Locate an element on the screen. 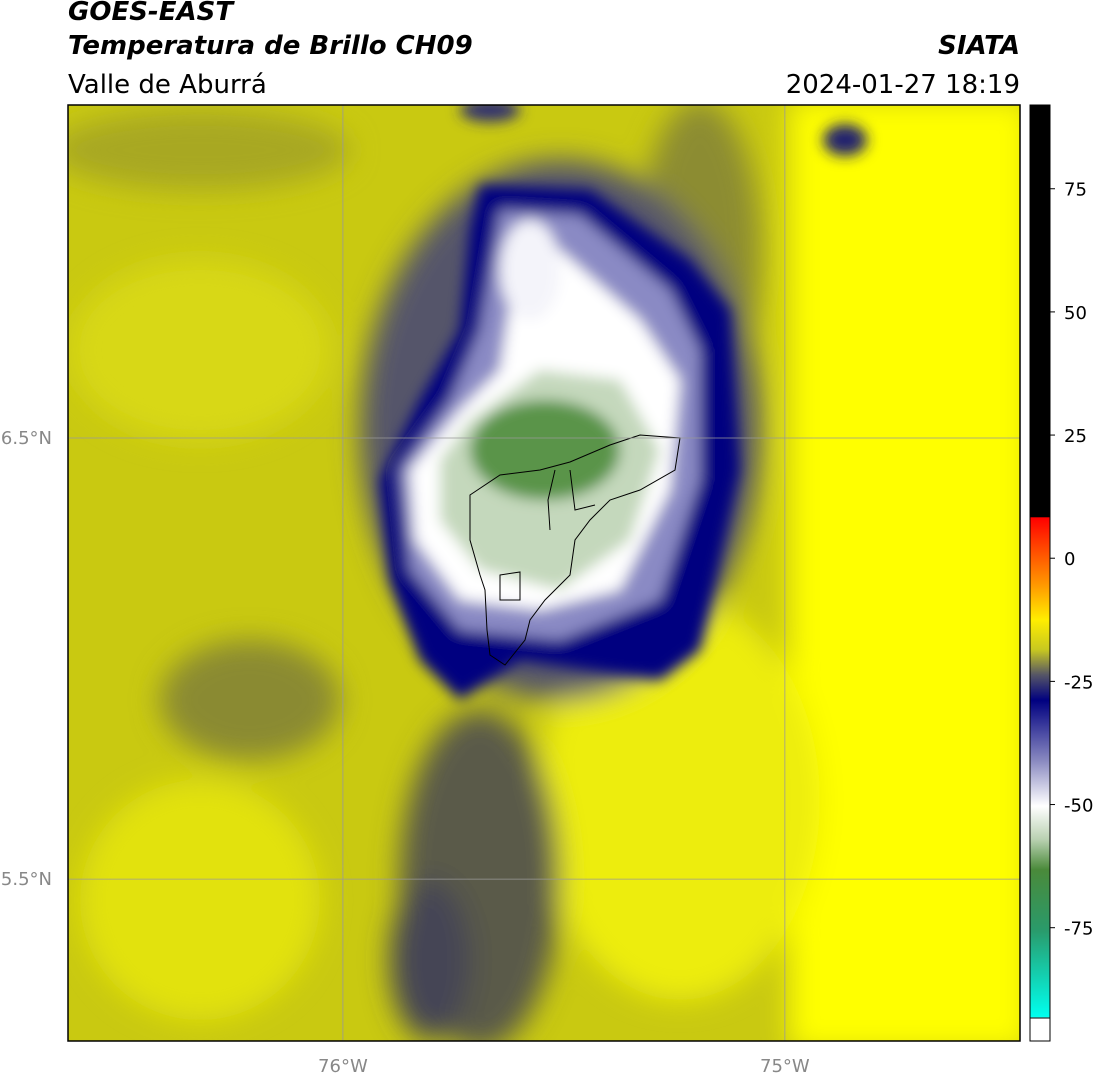 The image size is (1094, 1078). colorbar-tick-label: 25 is located at coordinates (1075, 436).